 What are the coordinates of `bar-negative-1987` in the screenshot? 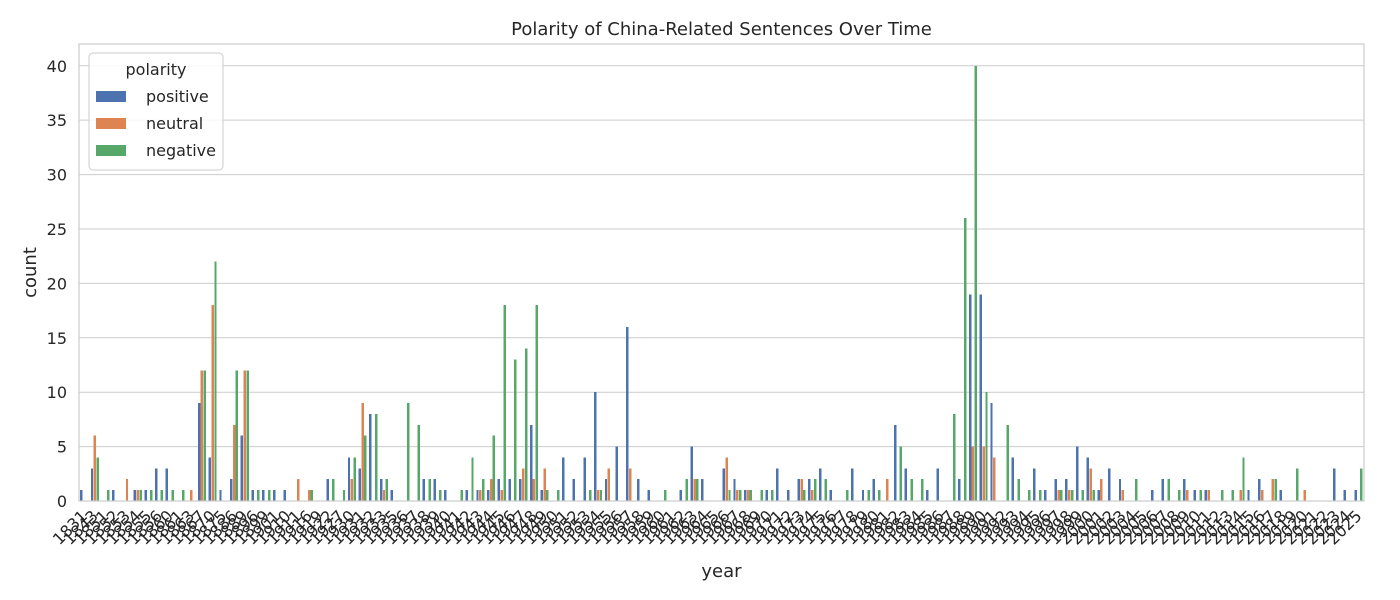 It's located at (954, 457).